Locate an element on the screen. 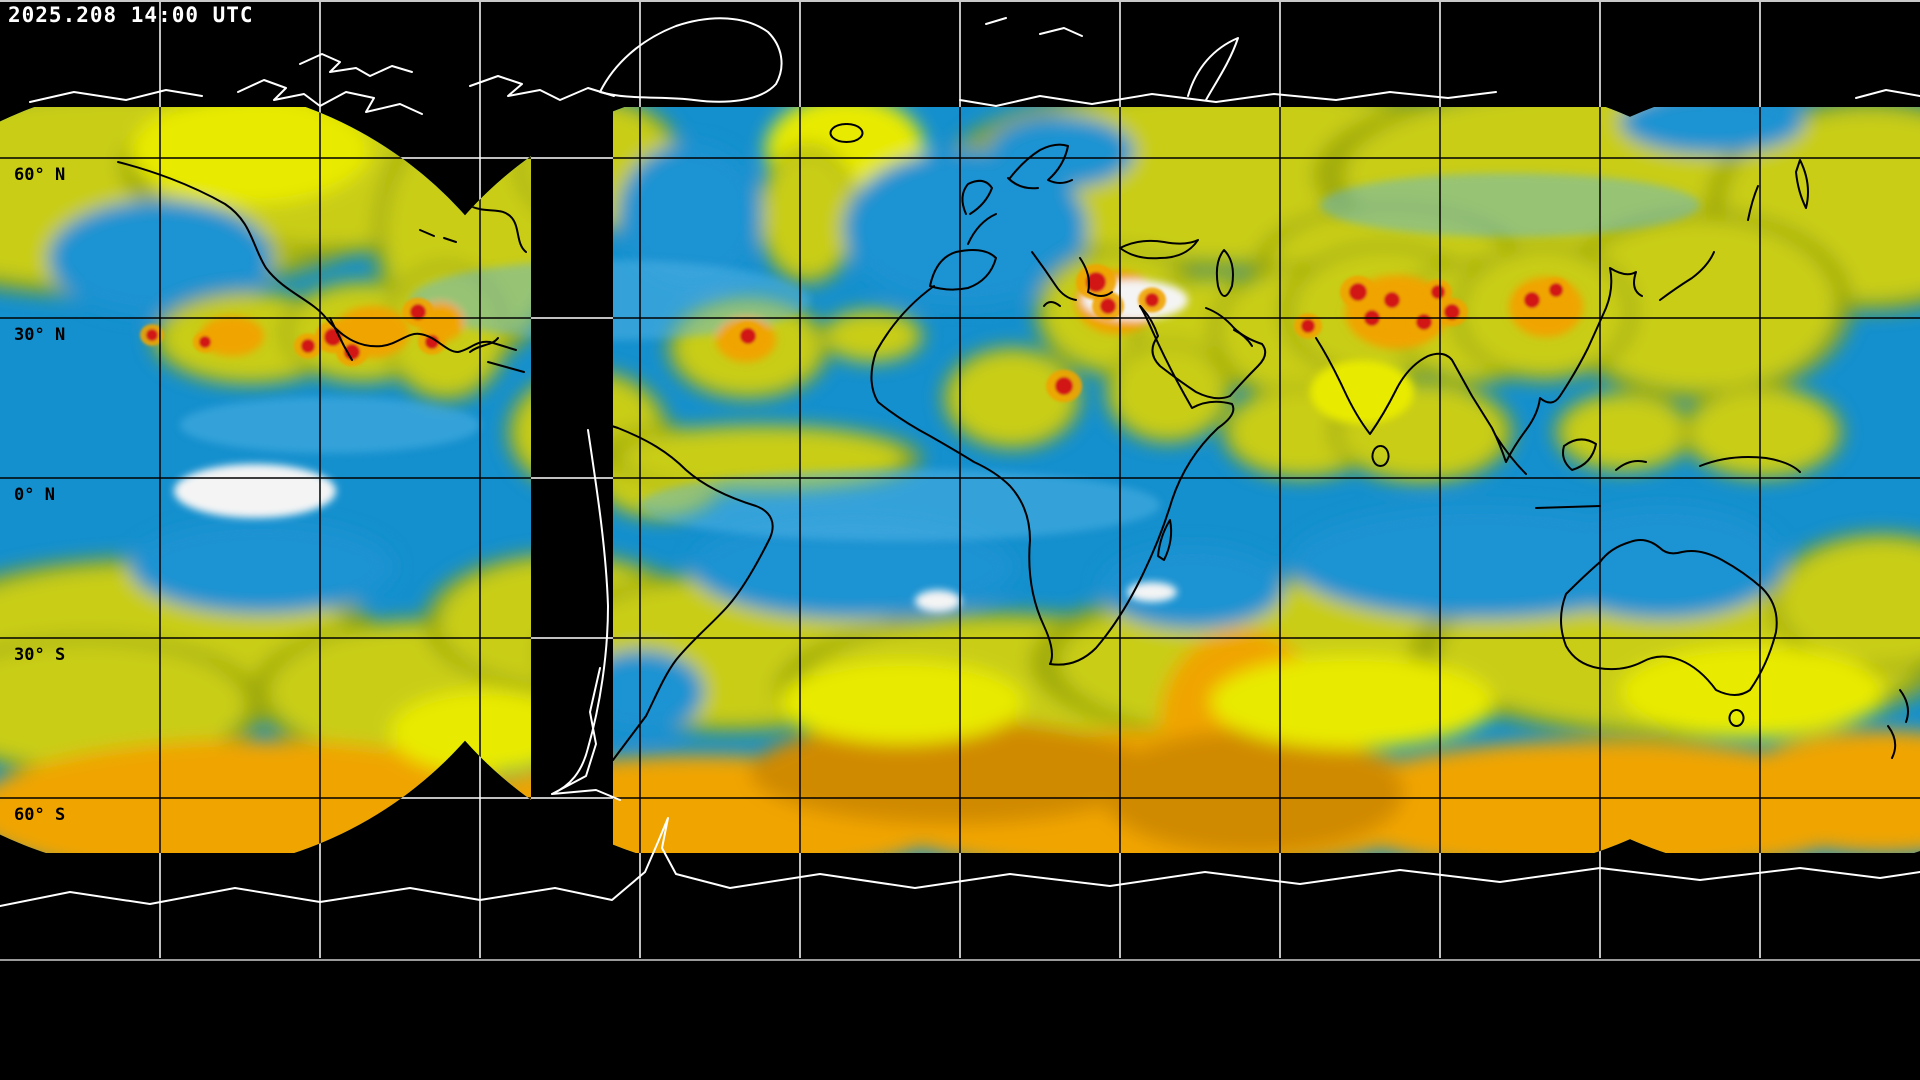 The height and width of the screenshot is (1080, 1920). lat-label: 60° N is located at coordinates (39, 175).